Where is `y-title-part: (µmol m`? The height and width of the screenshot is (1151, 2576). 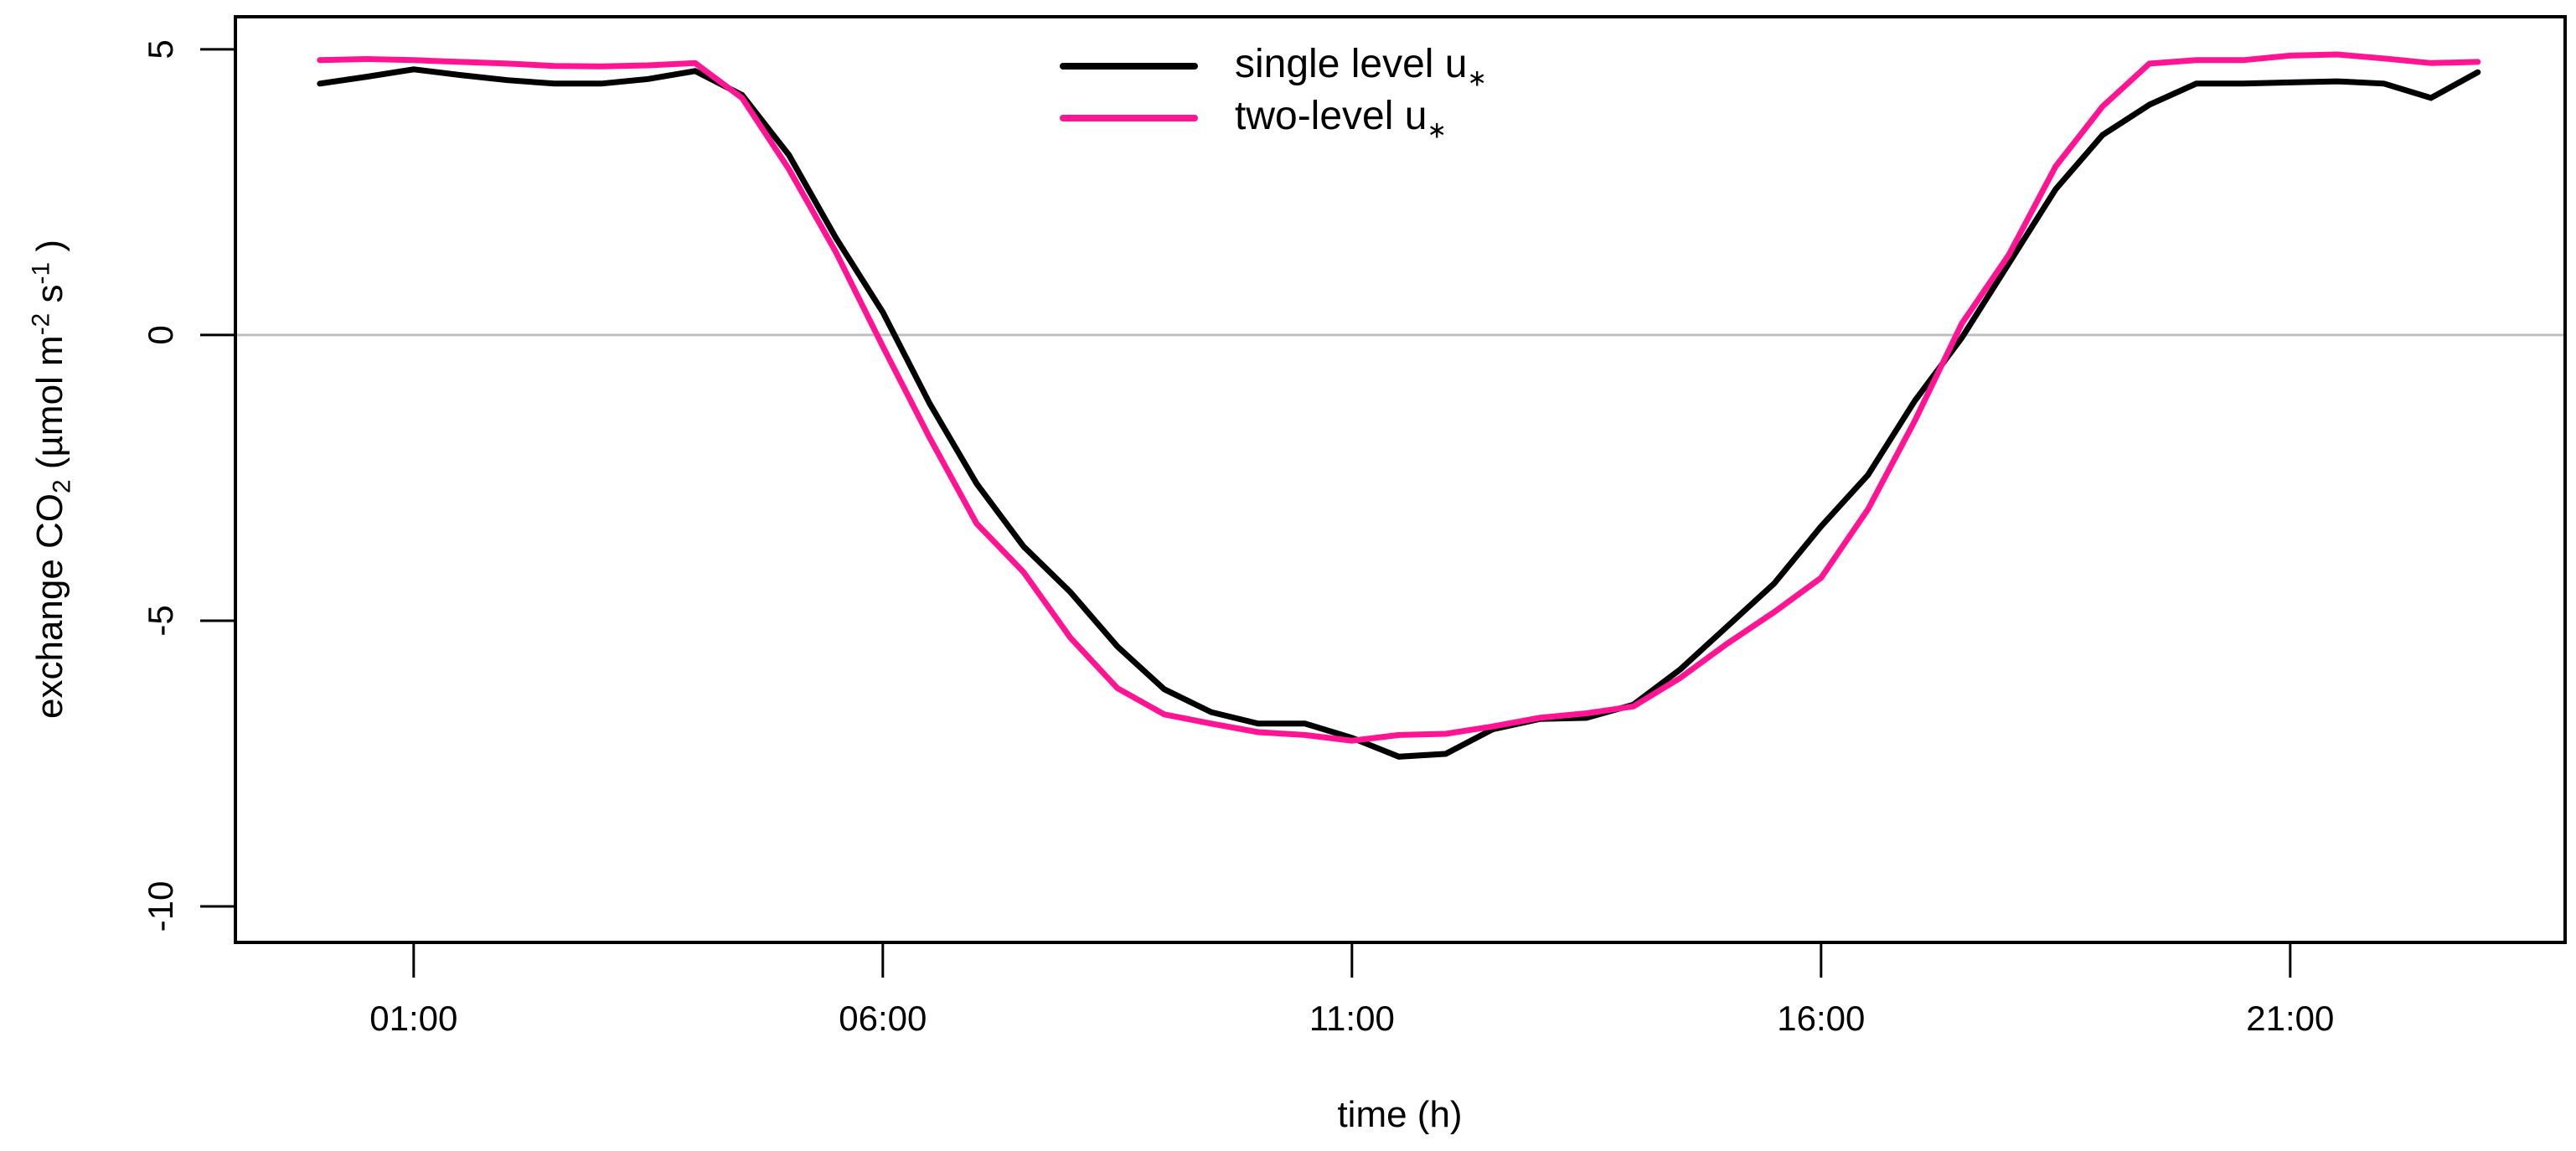
y-title-part: (µmol m is located at coordinates (49, 407).